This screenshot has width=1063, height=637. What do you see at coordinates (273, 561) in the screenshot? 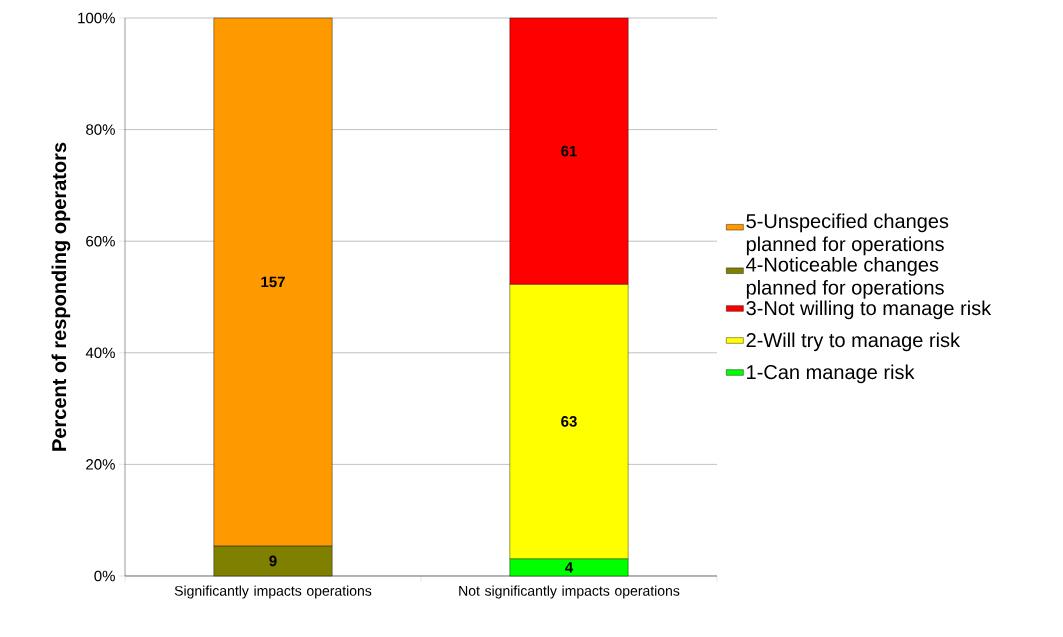
I see `annotation: 9` at bounding box center [273, 561].